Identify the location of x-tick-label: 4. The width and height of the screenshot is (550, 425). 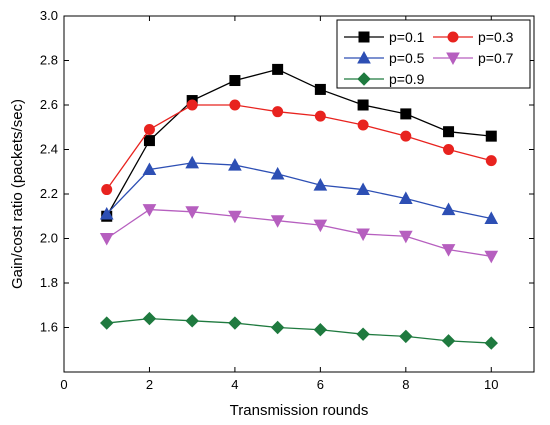
(234, 384).